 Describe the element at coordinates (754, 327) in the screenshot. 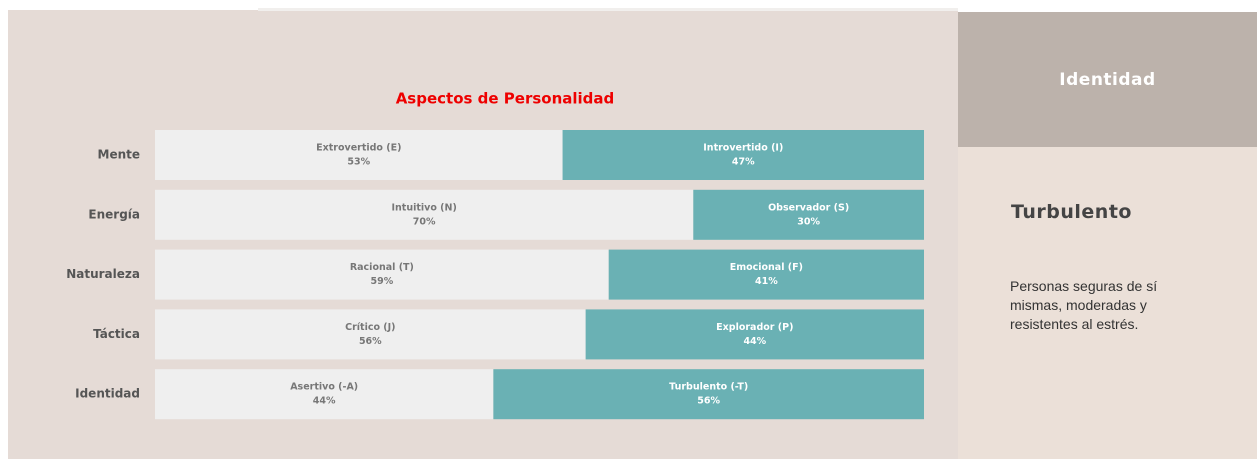

I see `segment-label: Explorador (P)` at that location.